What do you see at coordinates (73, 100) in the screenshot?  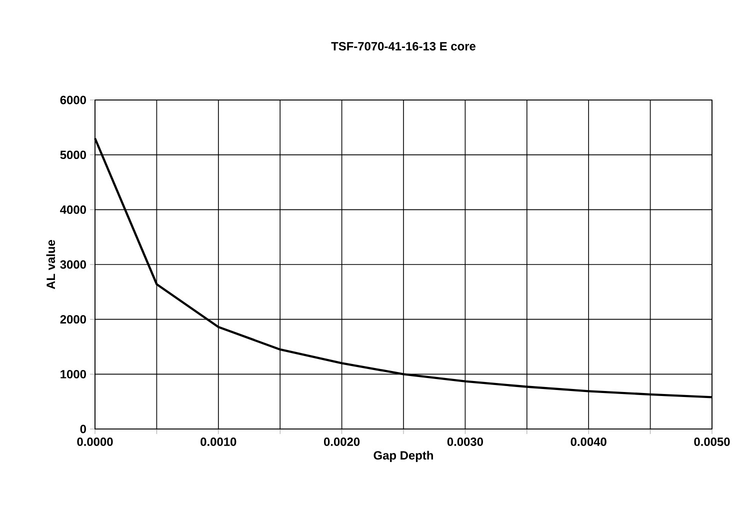 I see `y-tick-label: 6000` at bounding box center [73, 100].